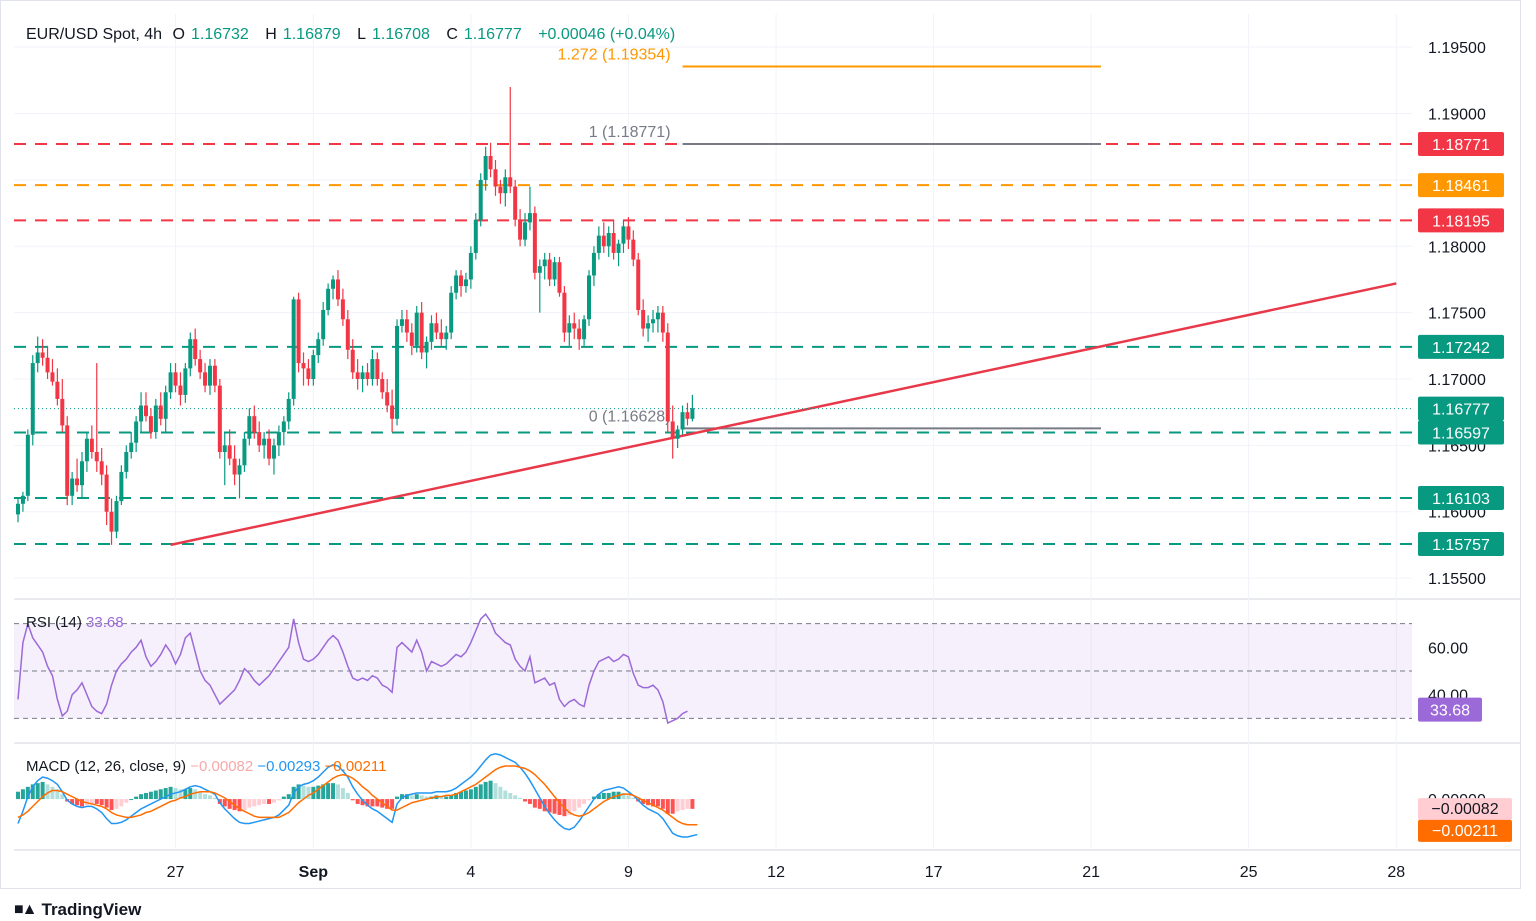  Describe the element at coordinates (176, 872) in the screenshot. I see `time-tick-label: 27` at that location.